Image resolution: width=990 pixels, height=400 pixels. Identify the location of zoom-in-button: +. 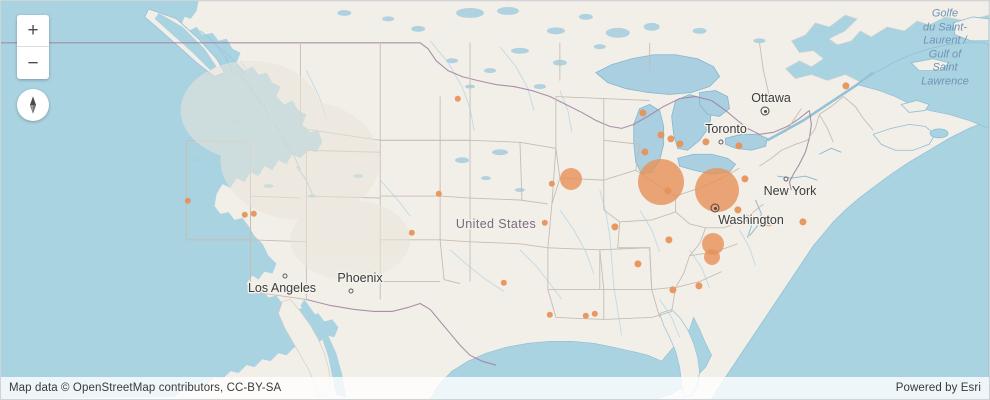
(33, 31).